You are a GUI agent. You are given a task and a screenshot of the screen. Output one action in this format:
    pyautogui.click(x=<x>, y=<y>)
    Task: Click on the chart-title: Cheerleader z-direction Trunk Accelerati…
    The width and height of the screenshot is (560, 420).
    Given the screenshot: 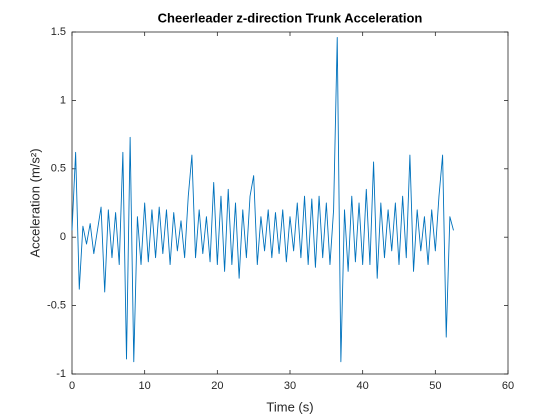 What is the action you would take?
    pyautogui.click(x=290, y=17)
    